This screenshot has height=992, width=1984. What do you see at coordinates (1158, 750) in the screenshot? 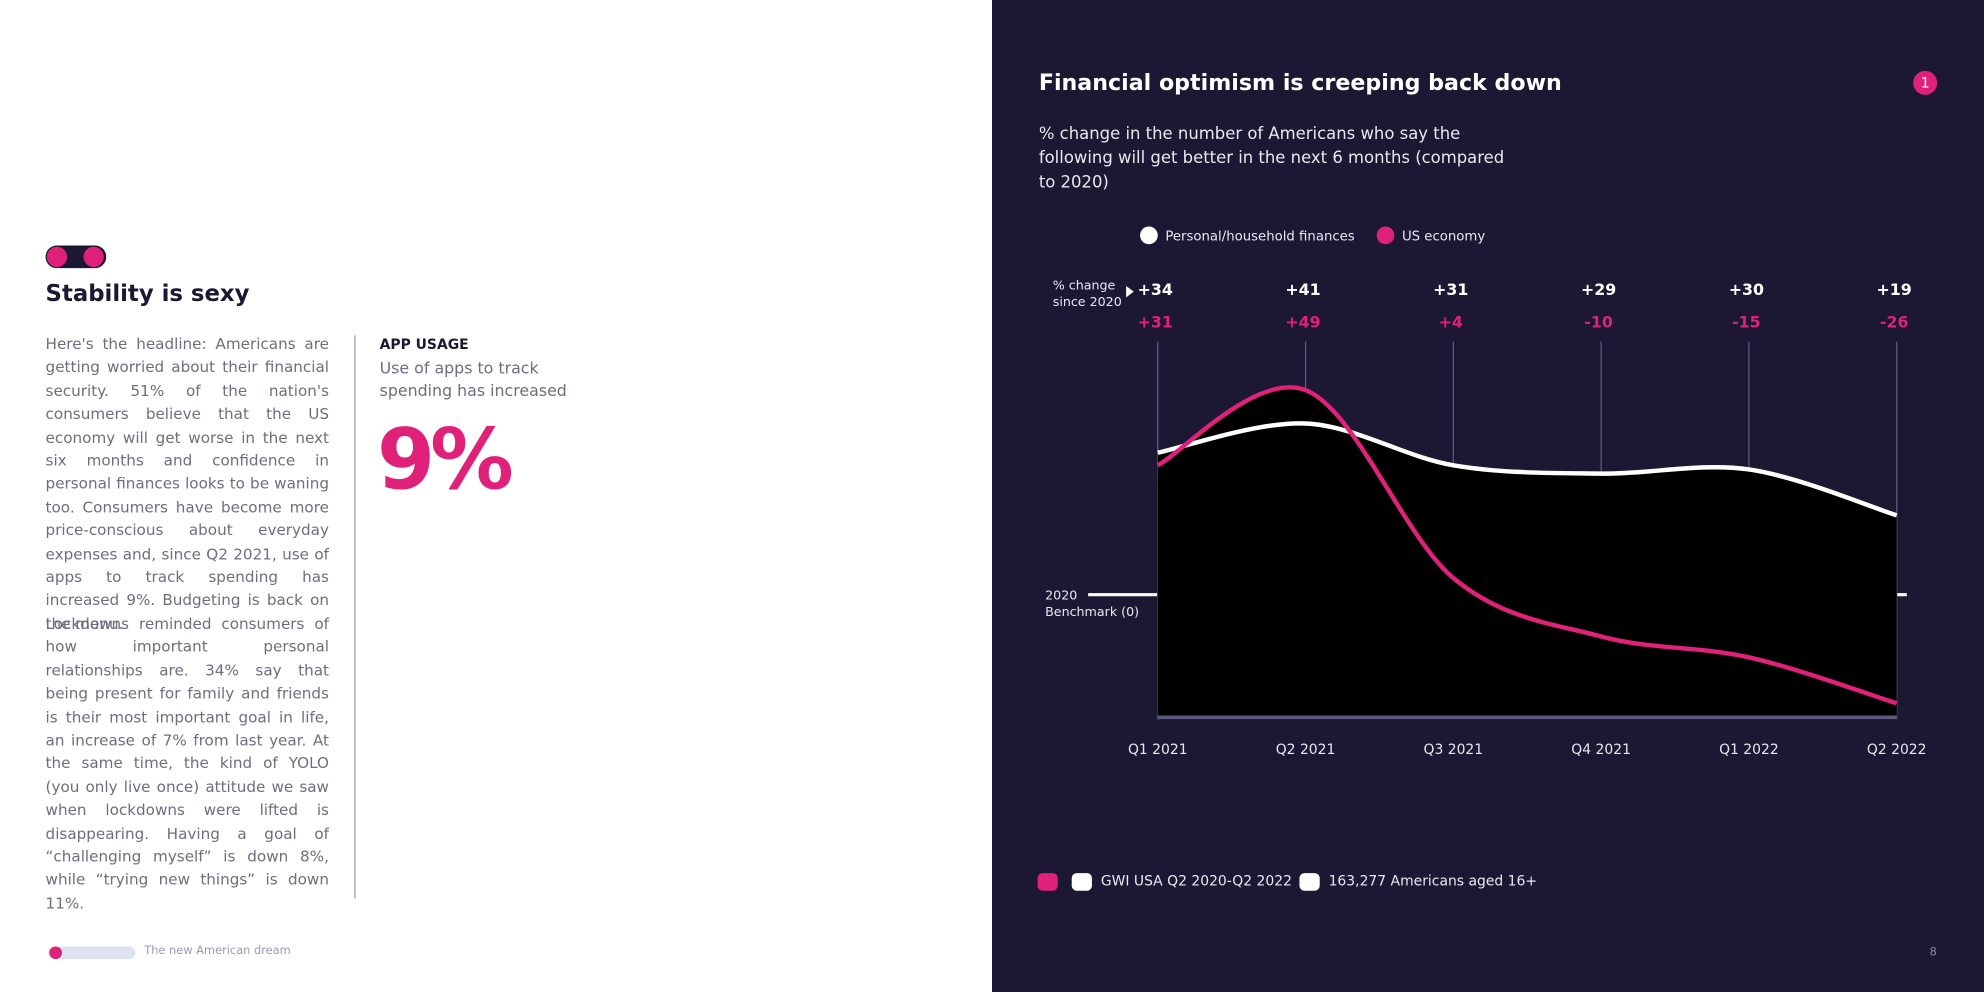
I see `x-tick-label: Q1 2021` at bounding box center [1158, 750].